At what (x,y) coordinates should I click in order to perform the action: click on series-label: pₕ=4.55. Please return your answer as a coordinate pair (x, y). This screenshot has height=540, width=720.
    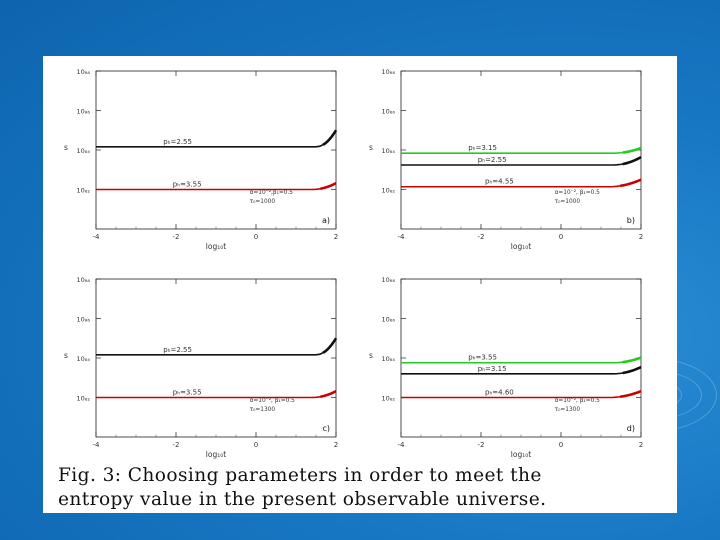
    Looking at the image, I should click on (499, 182).